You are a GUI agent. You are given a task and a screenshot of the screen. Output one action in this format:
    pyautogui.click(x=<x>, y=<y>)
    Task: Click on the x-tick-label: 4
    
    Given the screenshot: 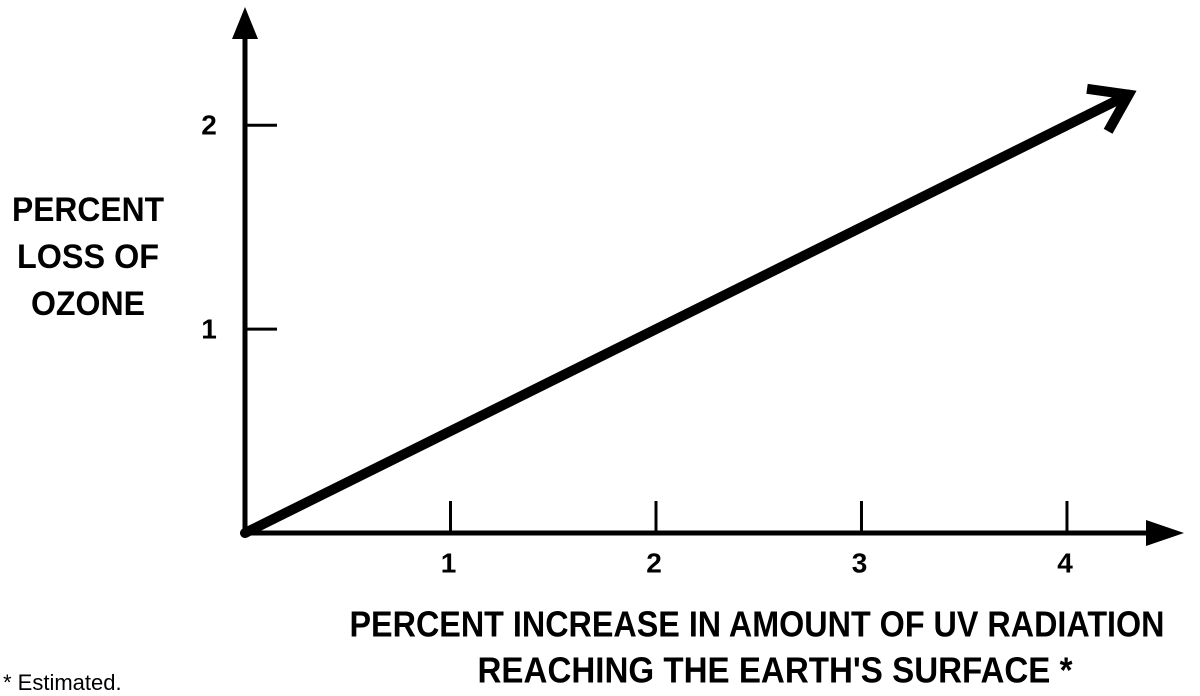 What is the action you would take?
    pyautogui.click(x=1065, y=562)
    